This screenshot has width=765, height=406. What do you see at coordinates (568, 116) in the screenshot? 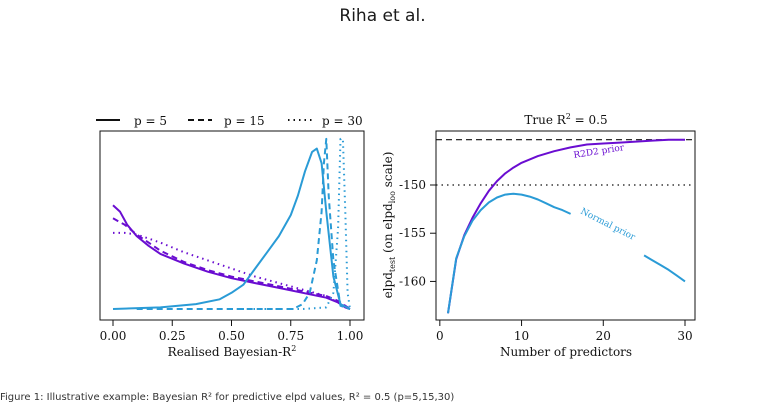
I see `right-title-sup: 2` at bounding box center [568, 116].